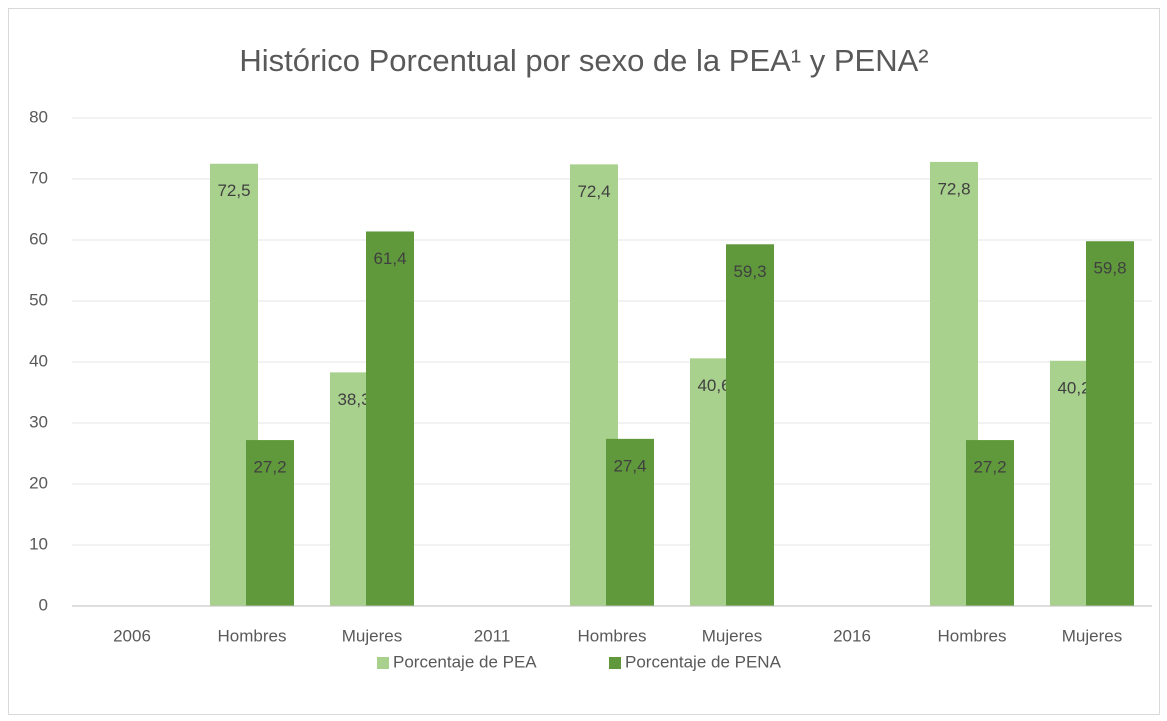 The image size is (1167, 721). I want to click on data-label: 27,4, so click(629, 465).